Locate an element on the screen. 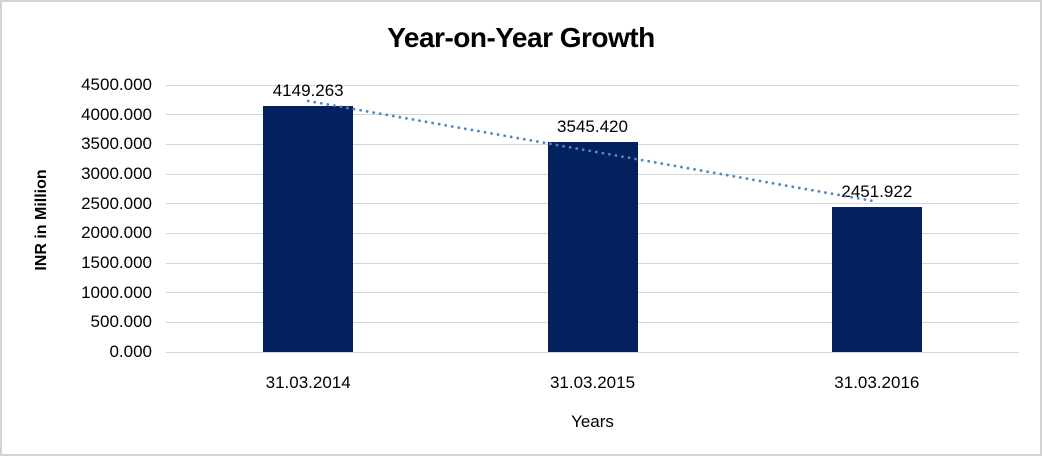 The height and width of the screenshot is (456, 1042). y-tick-label: 1000.000 is located at coordinates (116, 292).